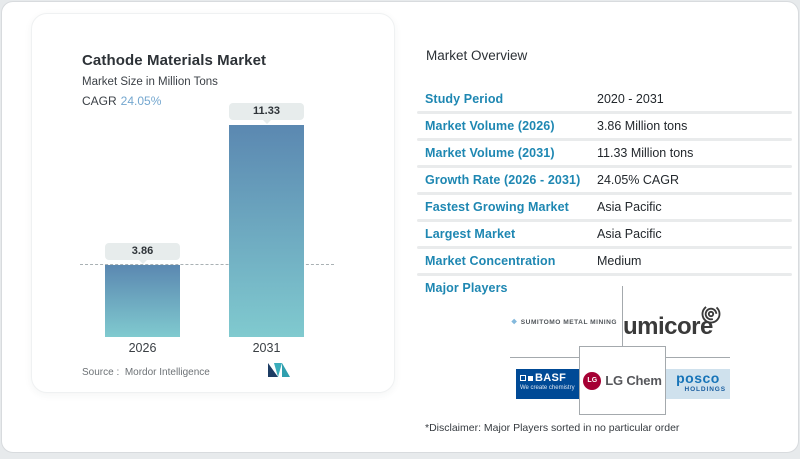 This screenshot has height=459, width=800. What do you see at coordinates (207, 264) in the screenshot?
I see `reference-dashed-line` at bounding box center [207, 264].